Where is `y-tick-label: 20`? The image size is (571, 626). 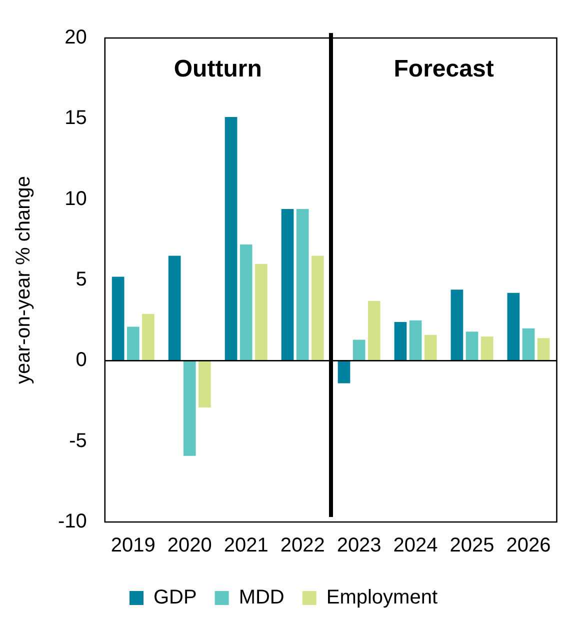
y-tick-label: 20 is located at coordinates (75, 37).